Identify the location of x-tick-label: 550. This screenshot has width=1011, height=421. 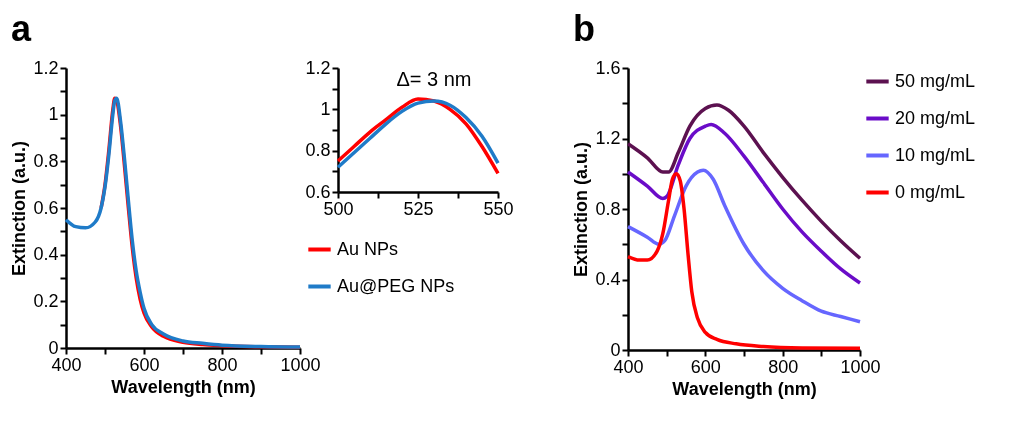
(498, 208).